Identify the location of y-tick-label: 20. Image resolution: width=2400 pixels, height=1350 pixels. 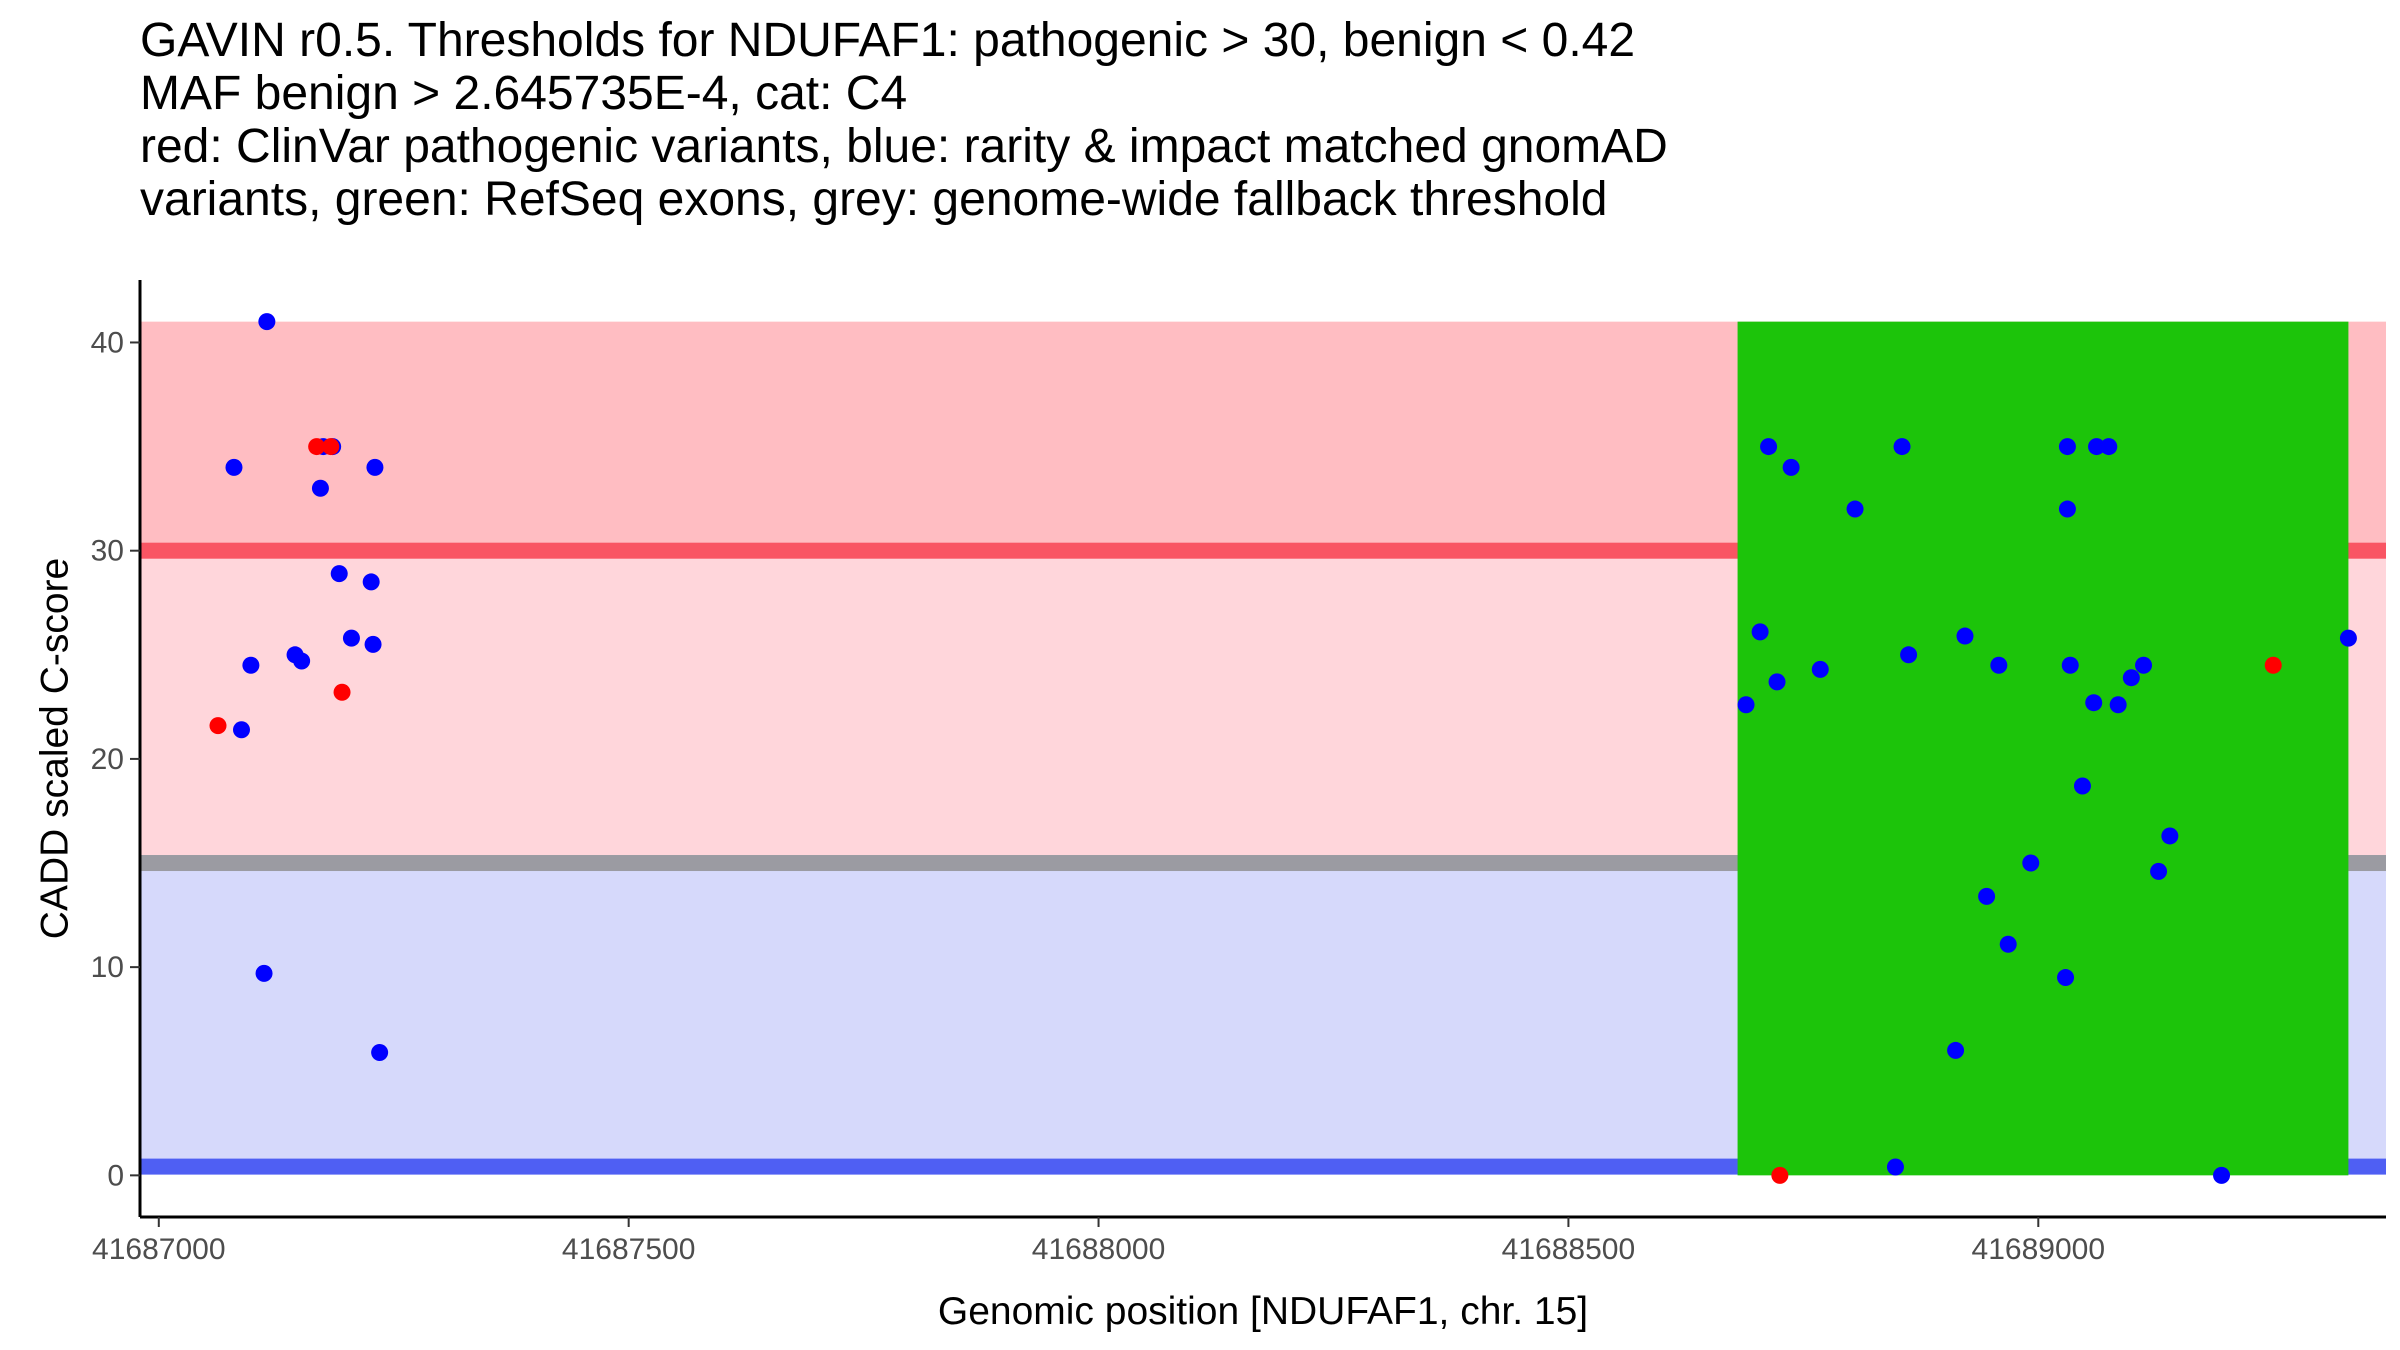
(107, 759).